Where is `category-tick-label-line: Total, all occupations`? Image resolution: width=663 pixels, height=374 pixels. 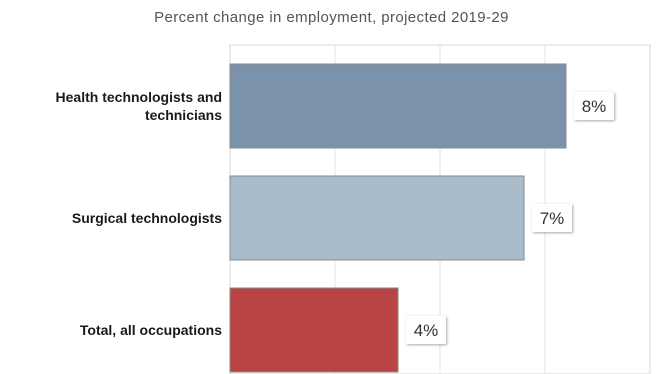 category-tick-label-line: Total, all occupations is located at coordinates (151, 330).